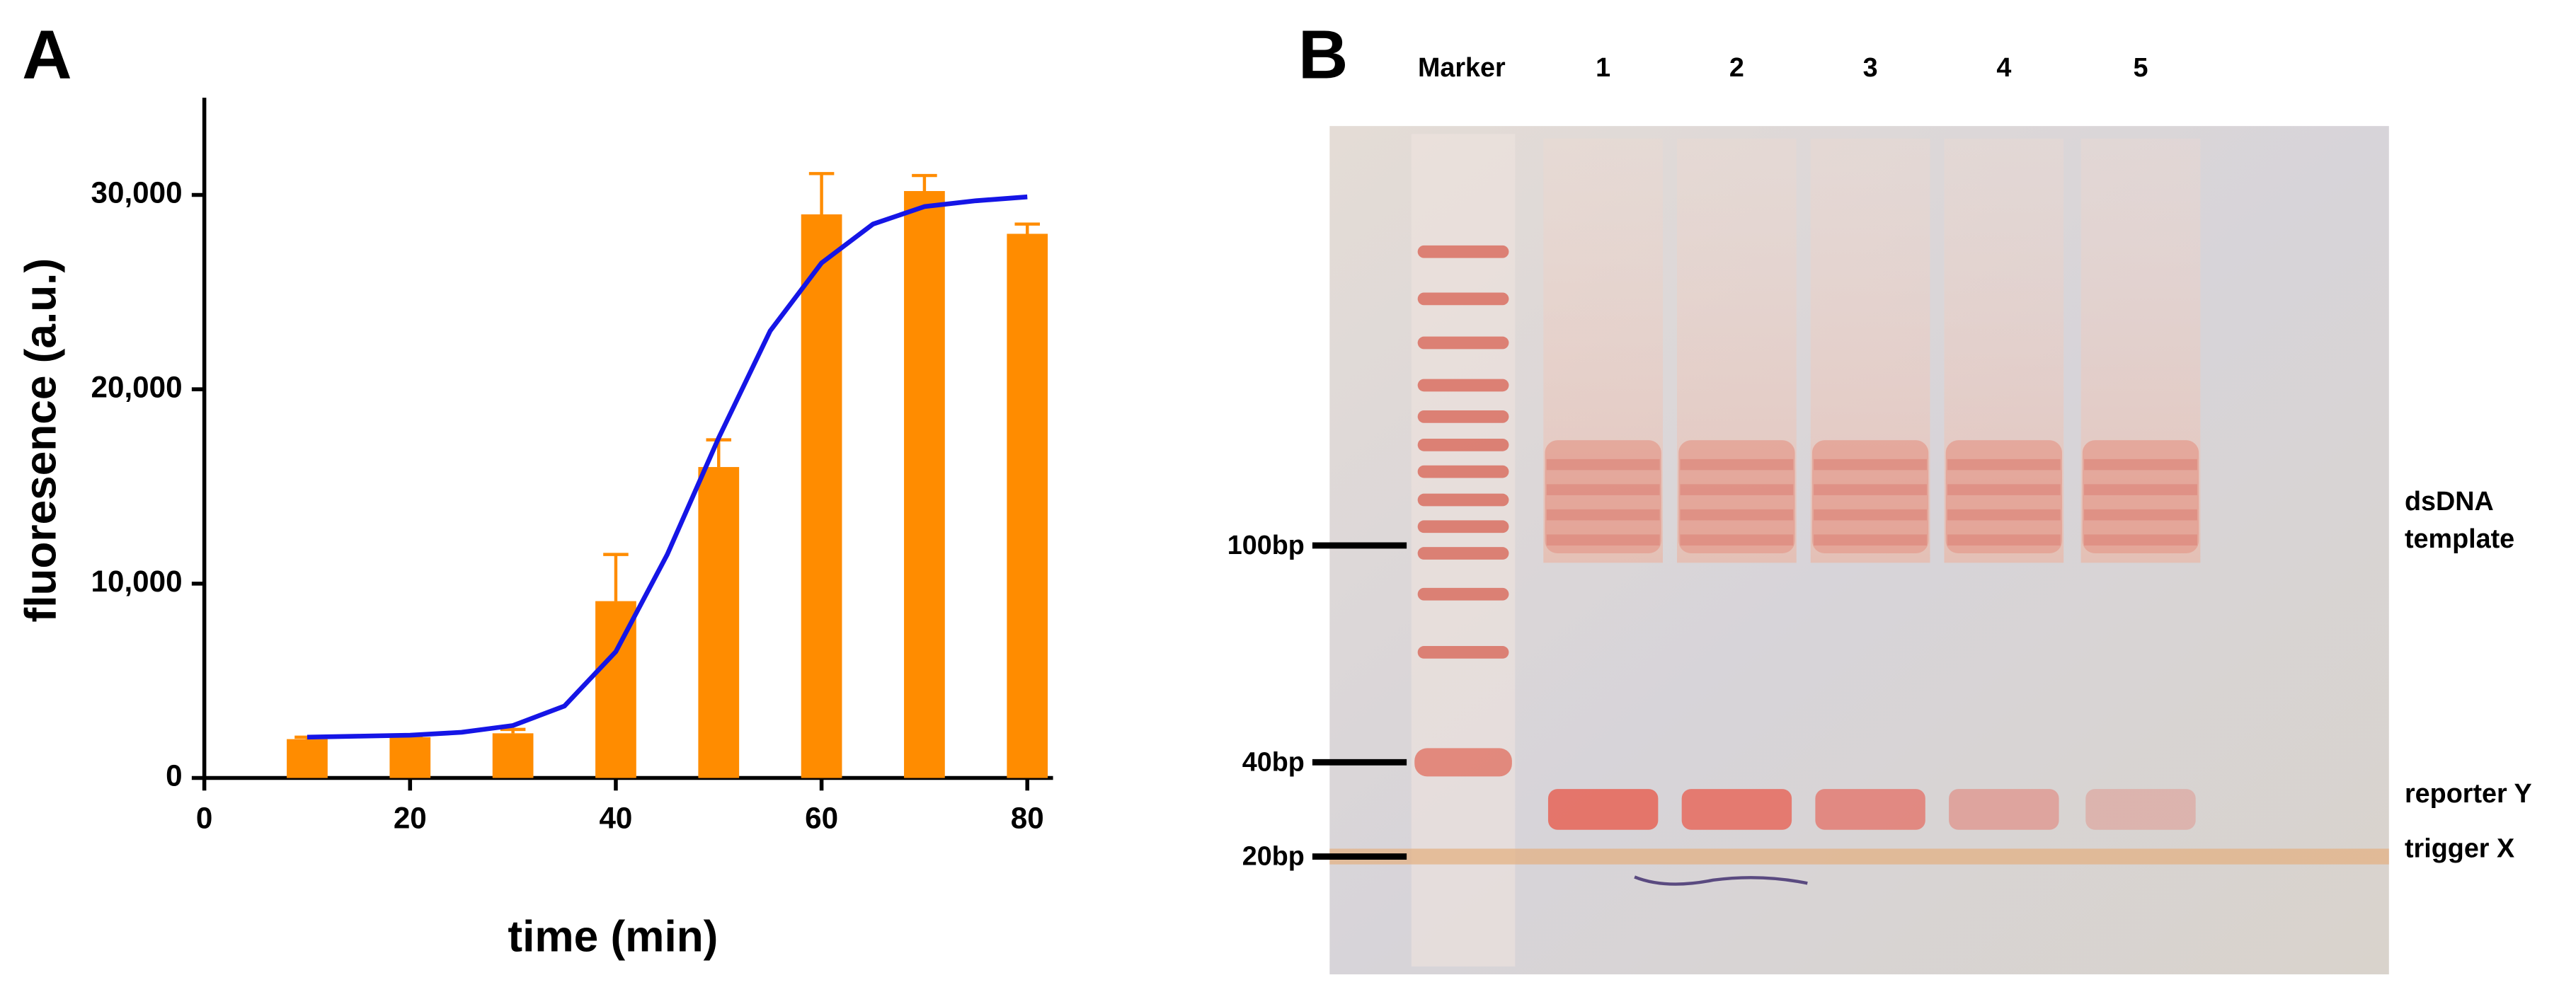  I want to click on band-label: template, so click(2459, 538).